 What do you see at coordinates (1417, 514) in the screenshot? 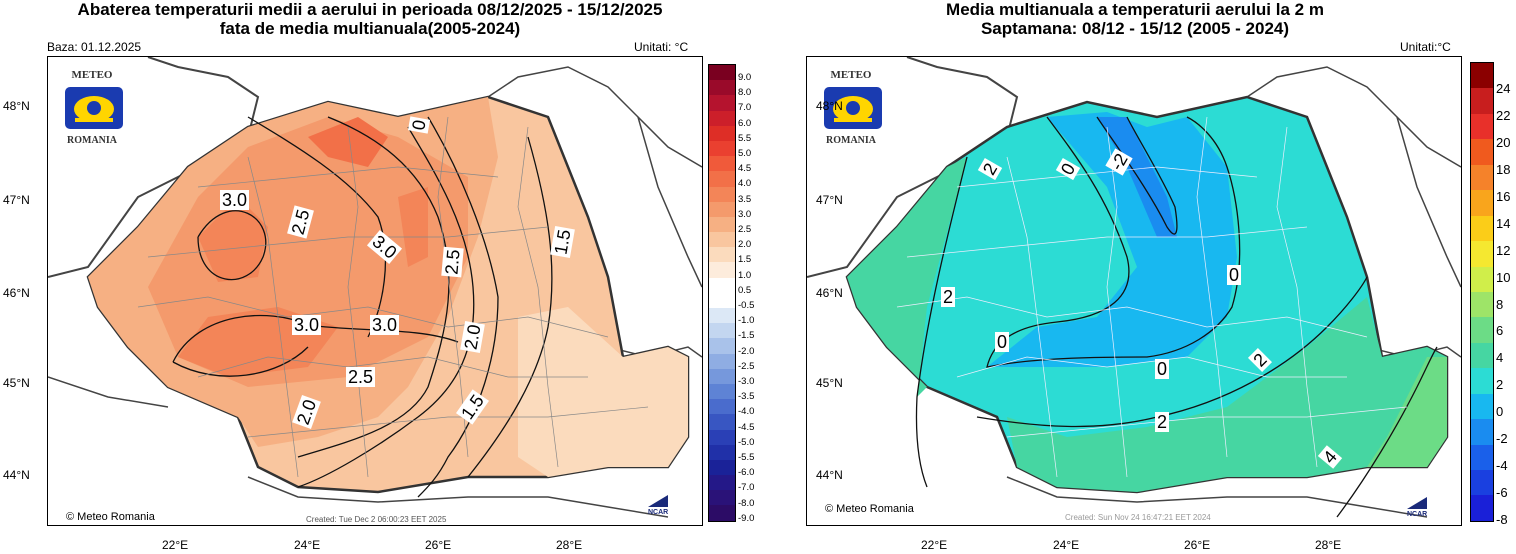
I see `right-ncar-text: NCAR` at bounding box center [1417, 514].